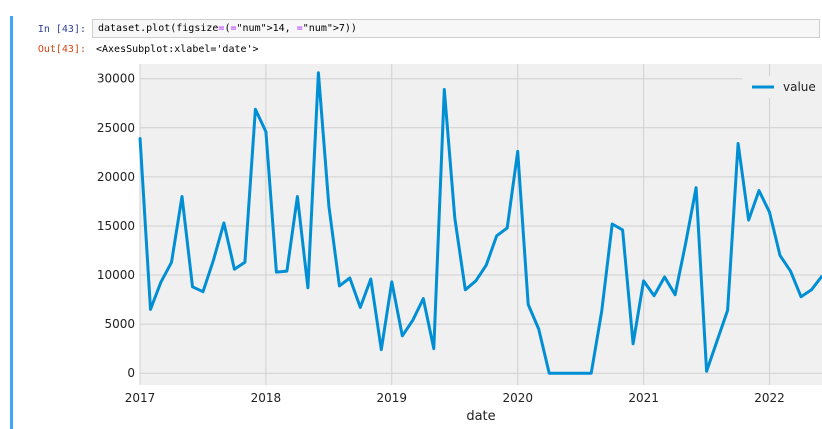  Describe the element at coordinates (116, 226) in the screenshot. I see `y-tick-label: 15000` at that location.